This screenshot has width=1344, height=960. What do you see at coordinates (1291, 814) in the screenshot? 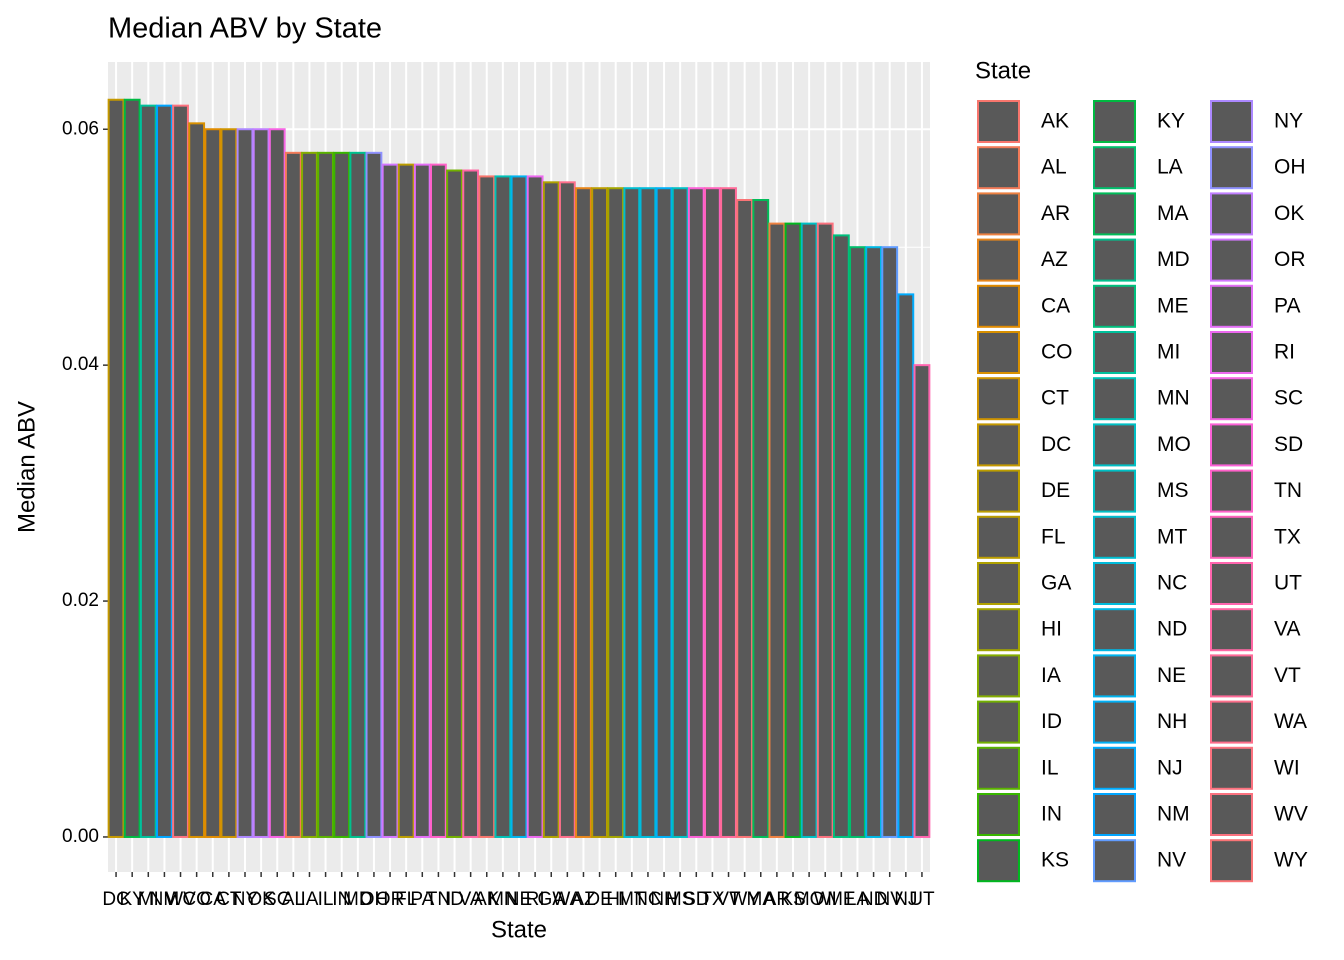
I see `legend-label: WV` at bounding box center [1291, 814].